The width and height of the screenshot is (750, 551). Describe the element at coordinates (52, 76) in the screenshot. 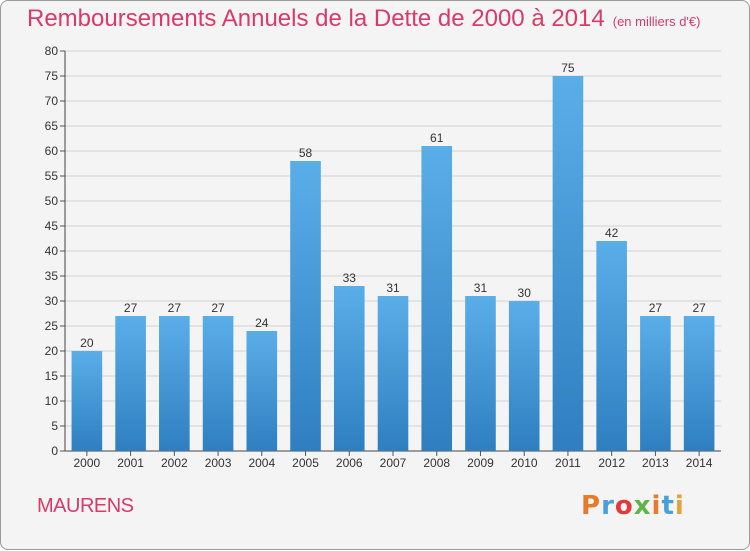

I see `y-tick-label: 75` at that location.